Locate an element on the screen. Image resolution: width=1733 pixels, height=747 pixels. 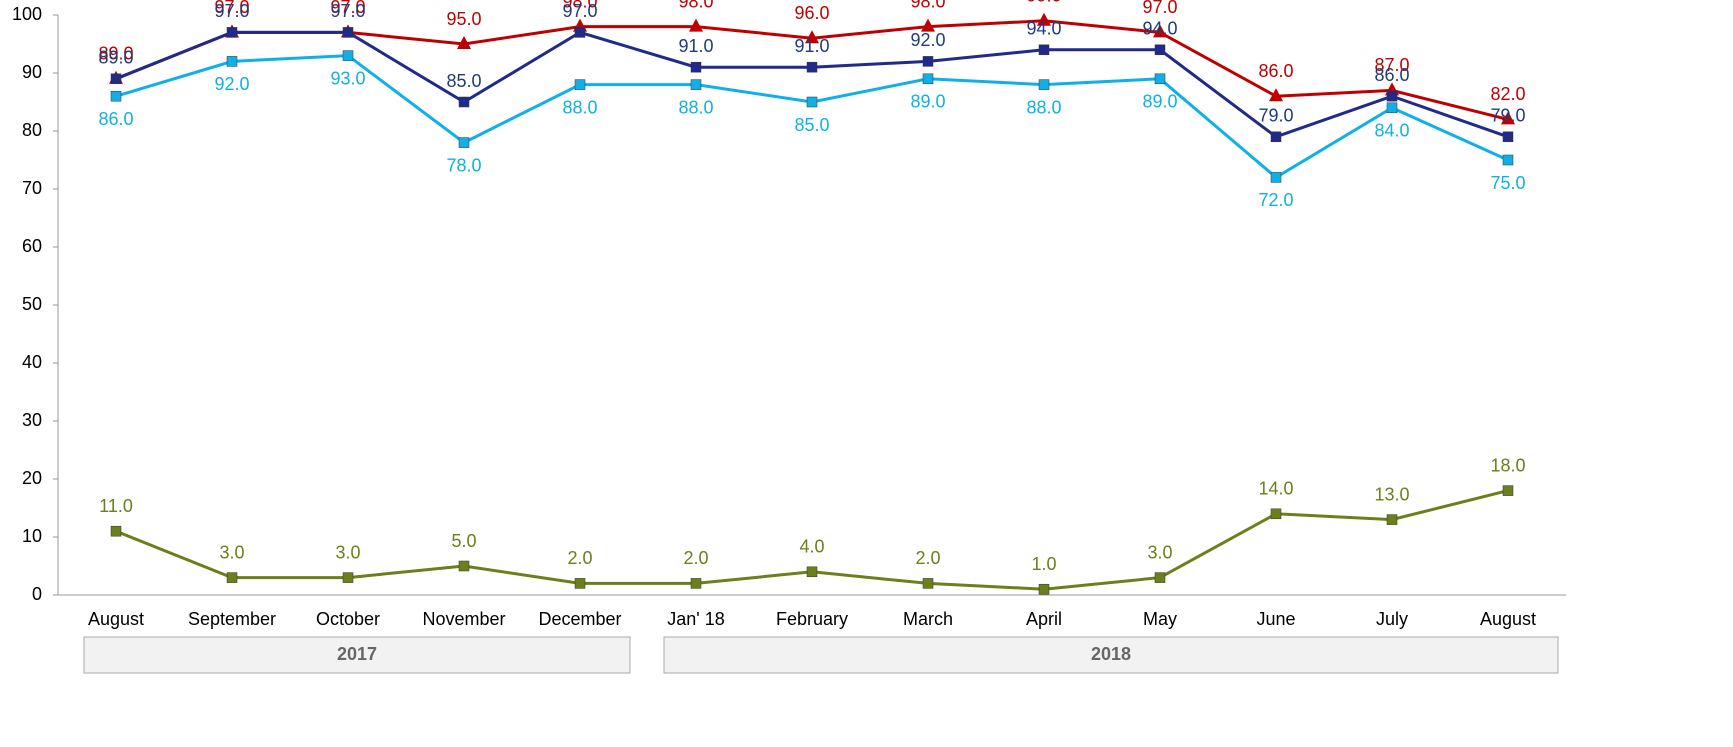
data-label: 93.0 is located at coordinates (347, 78).